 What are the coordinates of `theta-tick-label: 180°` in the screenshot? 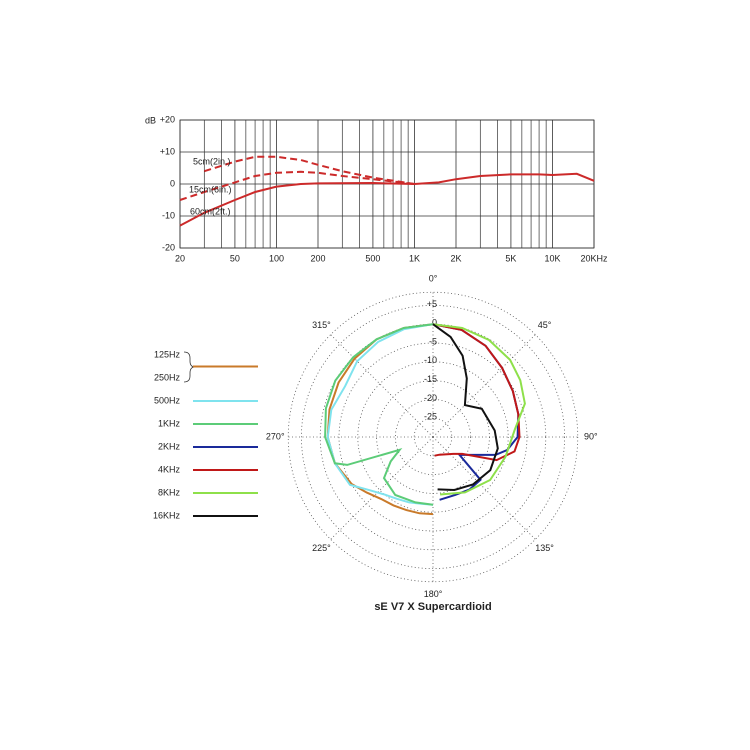 It's located at (433, 594).